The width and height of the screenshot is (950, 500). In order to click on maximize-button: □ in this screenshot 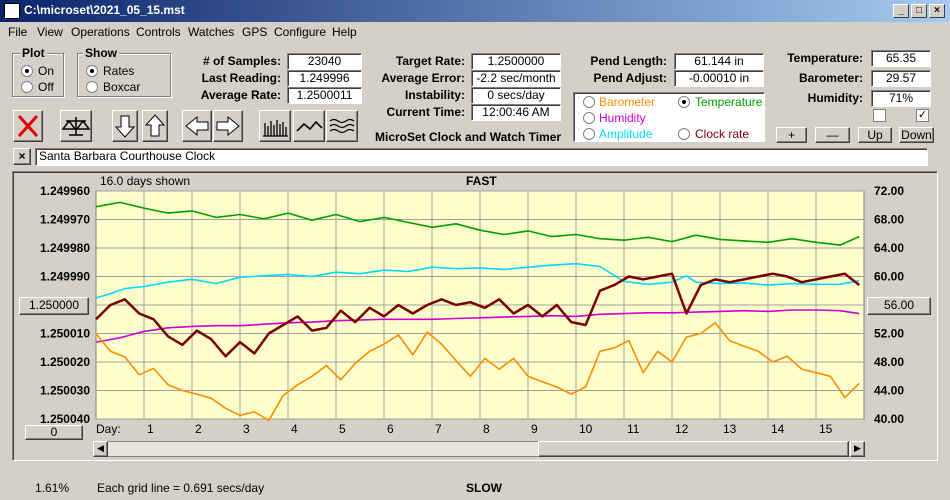, I will do `click(919, 11)`.